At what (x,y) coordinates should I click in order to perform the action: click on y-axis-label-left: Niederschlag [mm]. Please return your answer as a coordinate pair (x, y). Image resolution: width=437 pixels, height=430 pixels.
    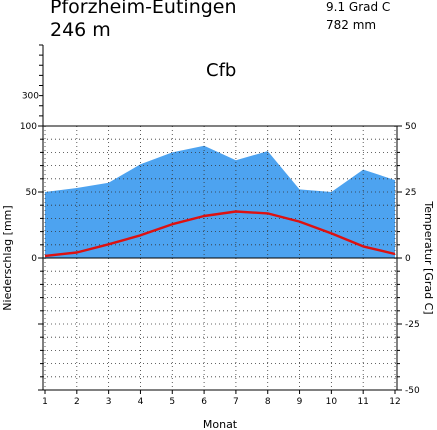
    Looking at the image, I should click on (7, 257).